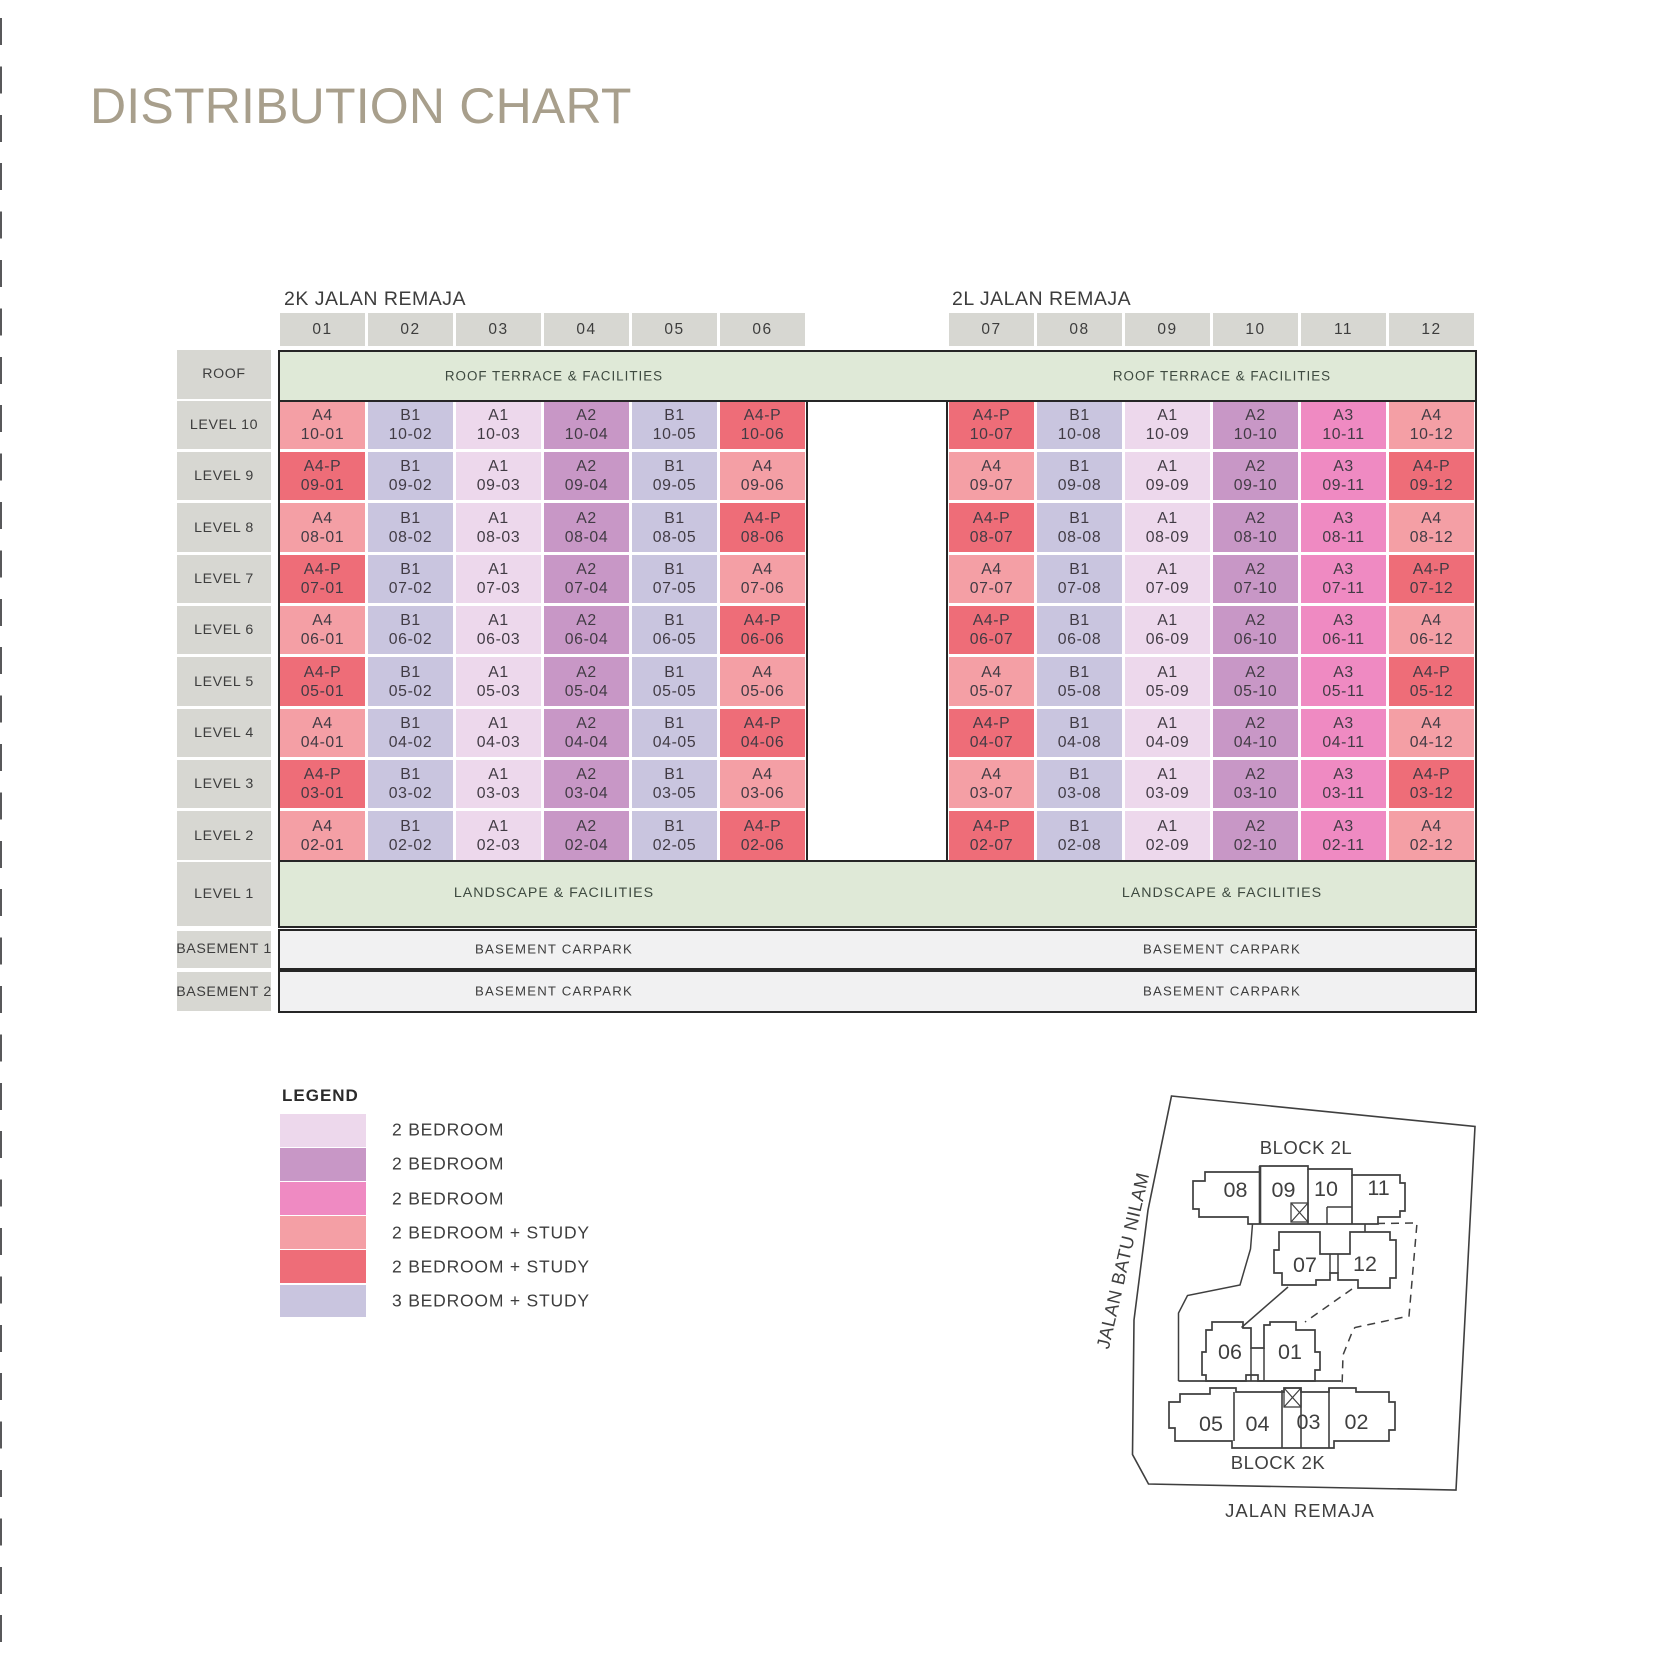 The image size is (1654, 1654). Describe the element at coordinates (1378, 1188) in the screenshot. I see `svg-text: 11` at that location.